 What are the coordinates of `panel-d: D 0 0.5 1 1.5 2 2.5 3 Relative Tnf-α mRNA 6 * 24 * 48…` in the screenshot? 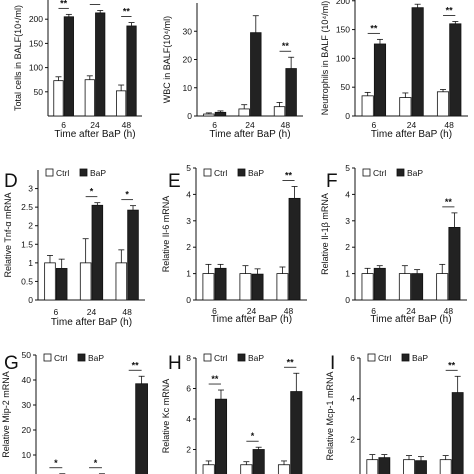 It's located at (74, 248).